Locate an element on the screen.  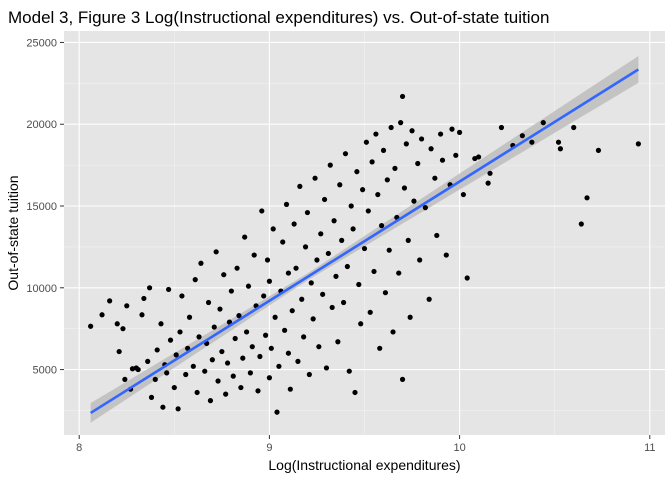
y-axis-ticks: 5000 10000 15000 20000 25000 is located at coordinates (45, 207).